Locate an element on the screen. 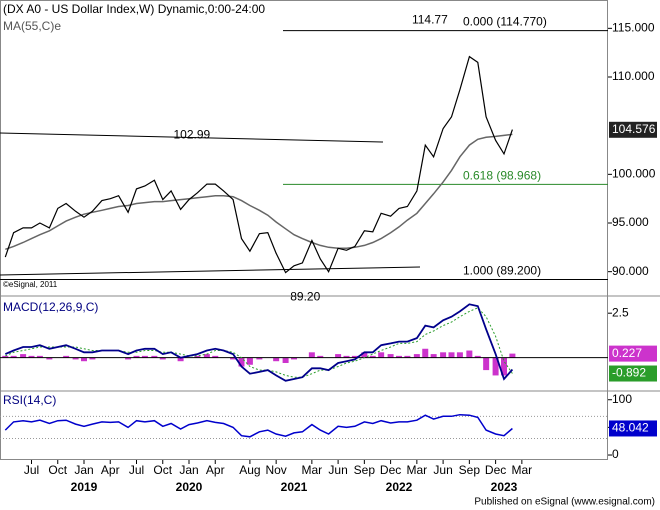 Image resolution: width=660 pixels, height=510 pixels. y-tick-label: 90.000 is located at coordinates (630, 271).